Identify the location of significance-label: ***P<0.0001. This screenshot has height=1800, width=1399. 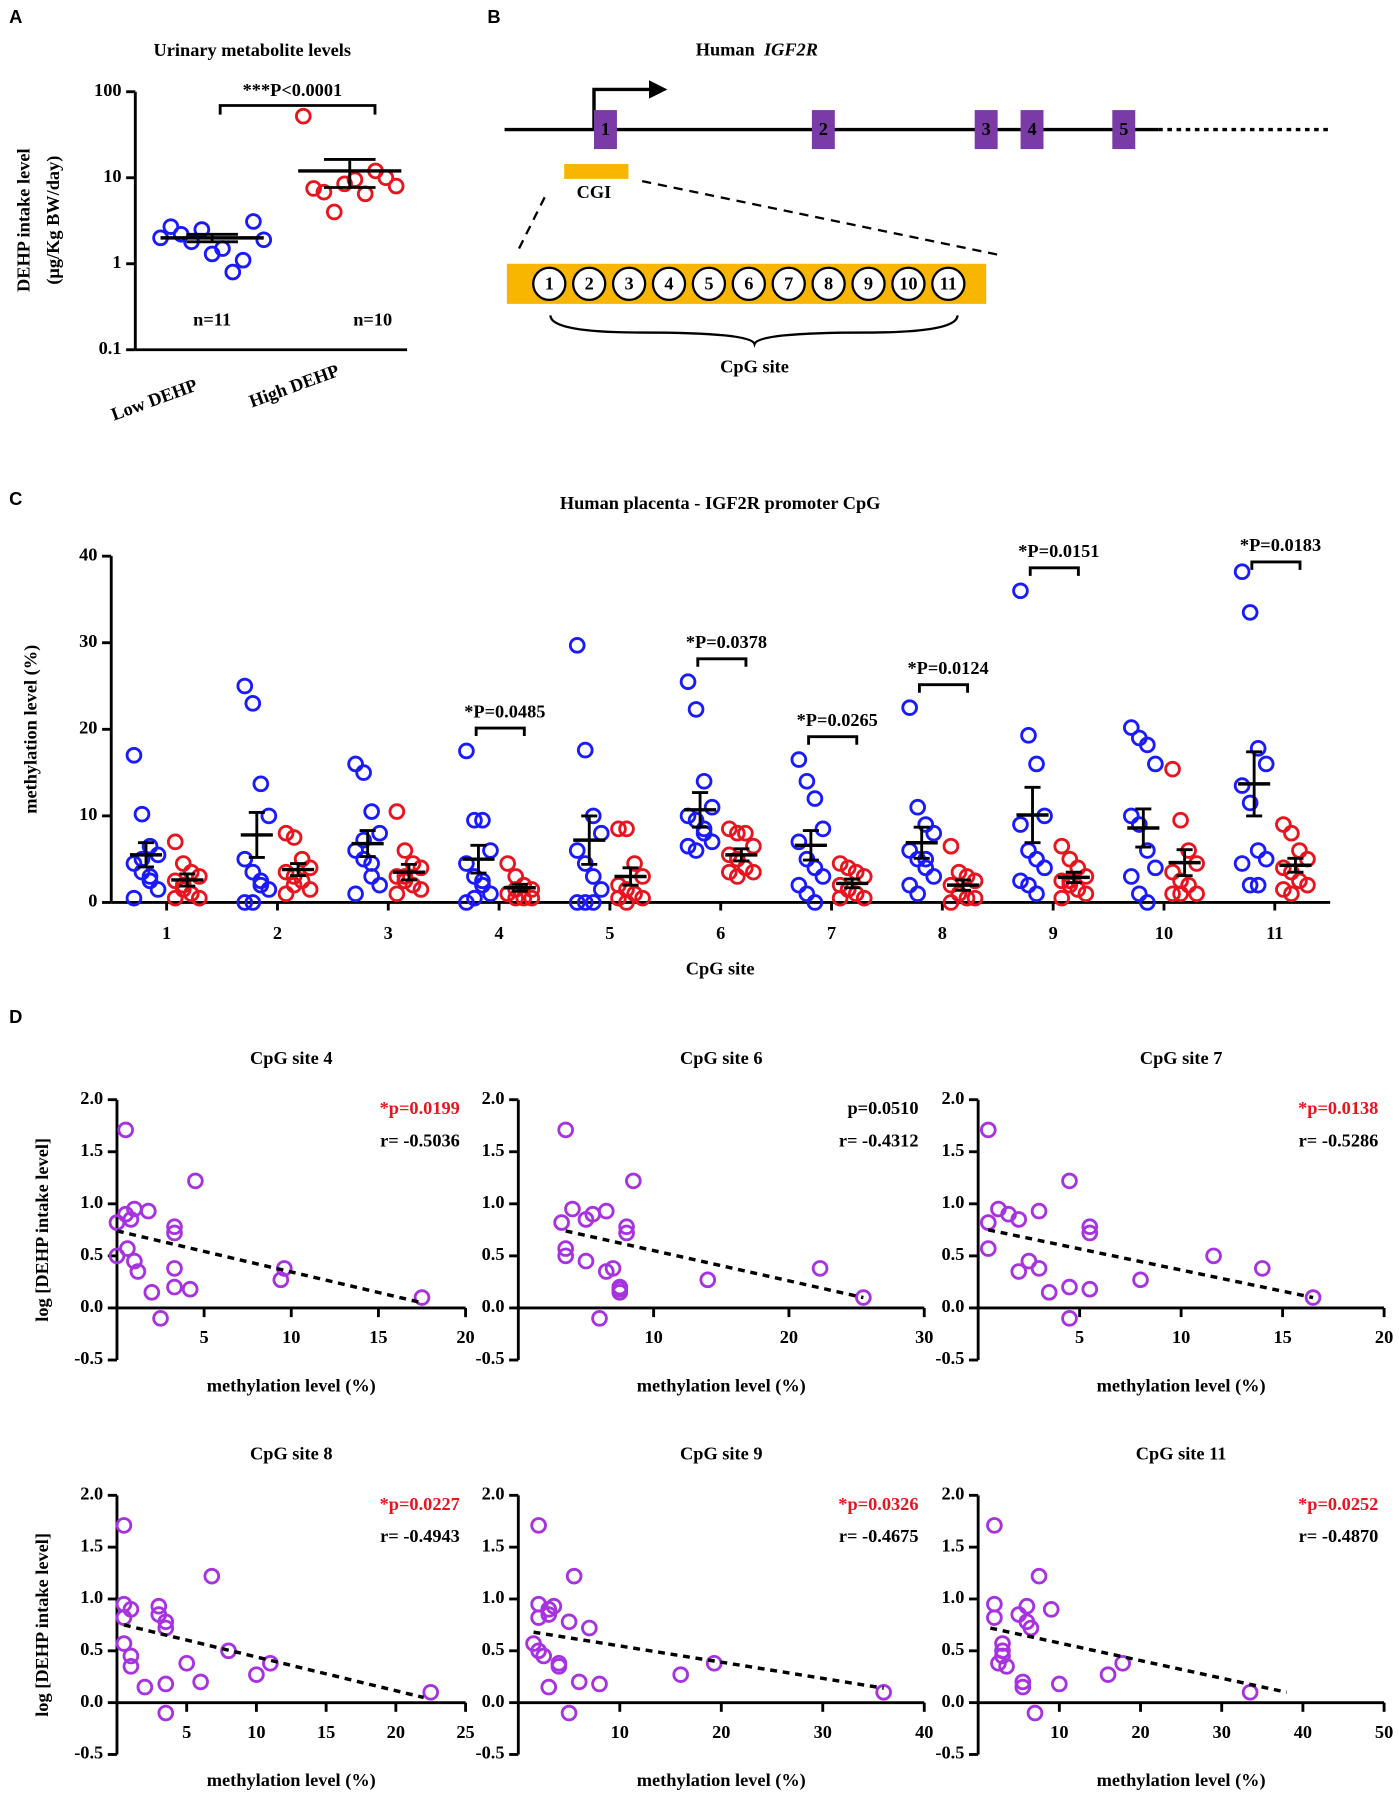
(293, 90).